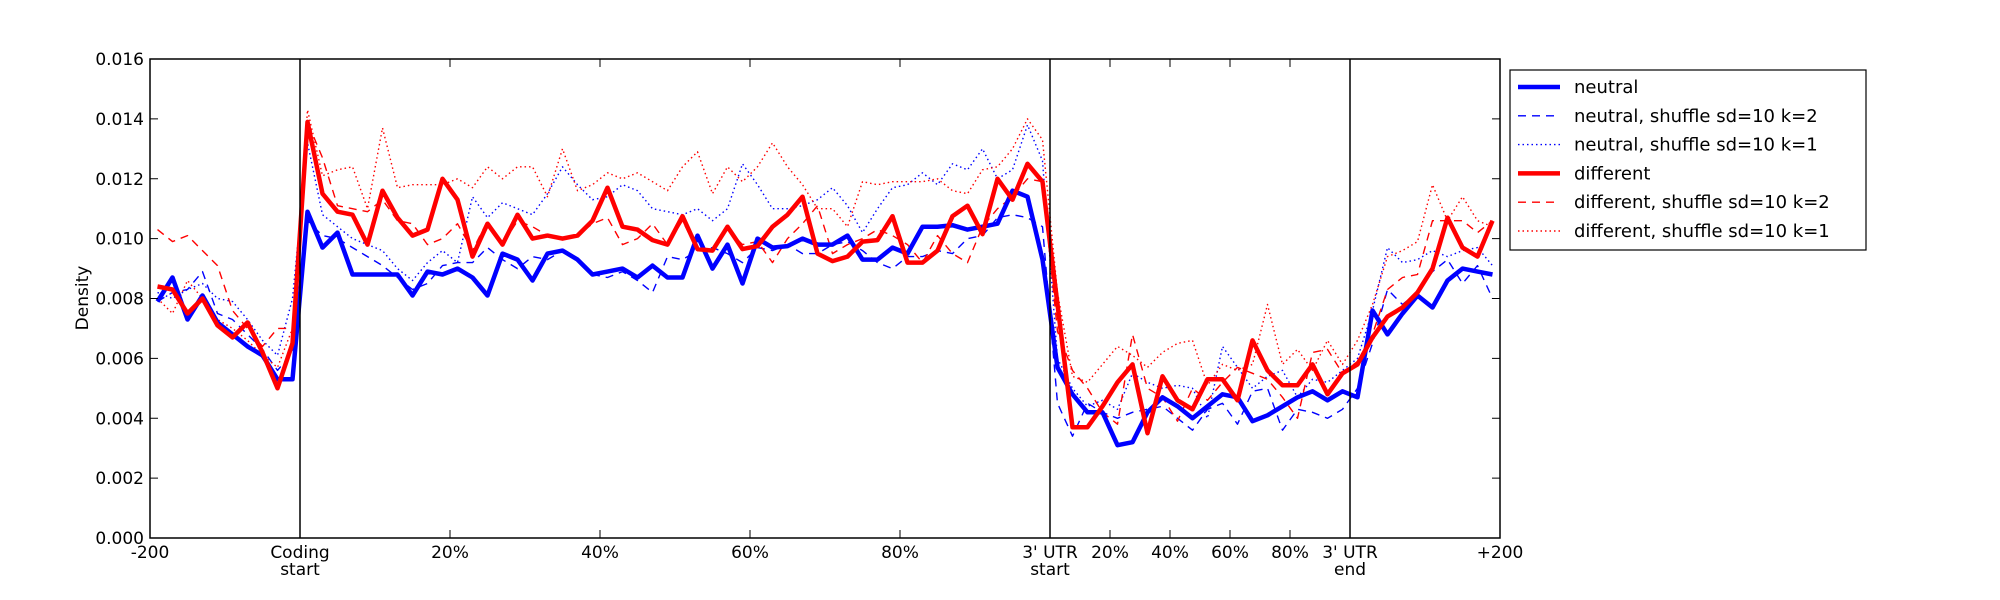  I want to click on y-tick-label: 0.010, so click(119, 240).